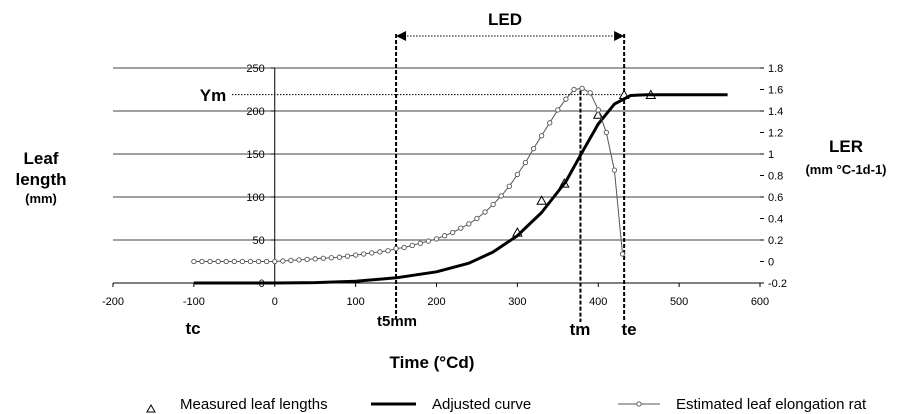 The width and height of the screenshot is (908, 414). I want to click on tc-label: tc, so click(192, 328).